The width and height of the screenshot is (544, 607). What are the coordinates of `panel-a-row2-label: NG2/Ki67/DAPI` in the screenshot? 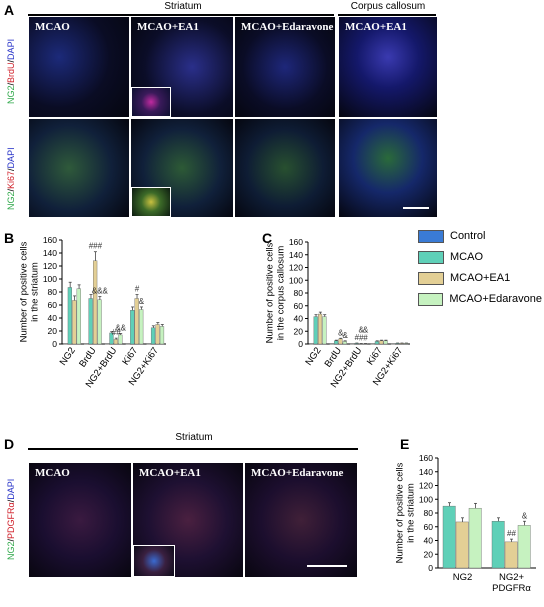 It's located at (11, 178).